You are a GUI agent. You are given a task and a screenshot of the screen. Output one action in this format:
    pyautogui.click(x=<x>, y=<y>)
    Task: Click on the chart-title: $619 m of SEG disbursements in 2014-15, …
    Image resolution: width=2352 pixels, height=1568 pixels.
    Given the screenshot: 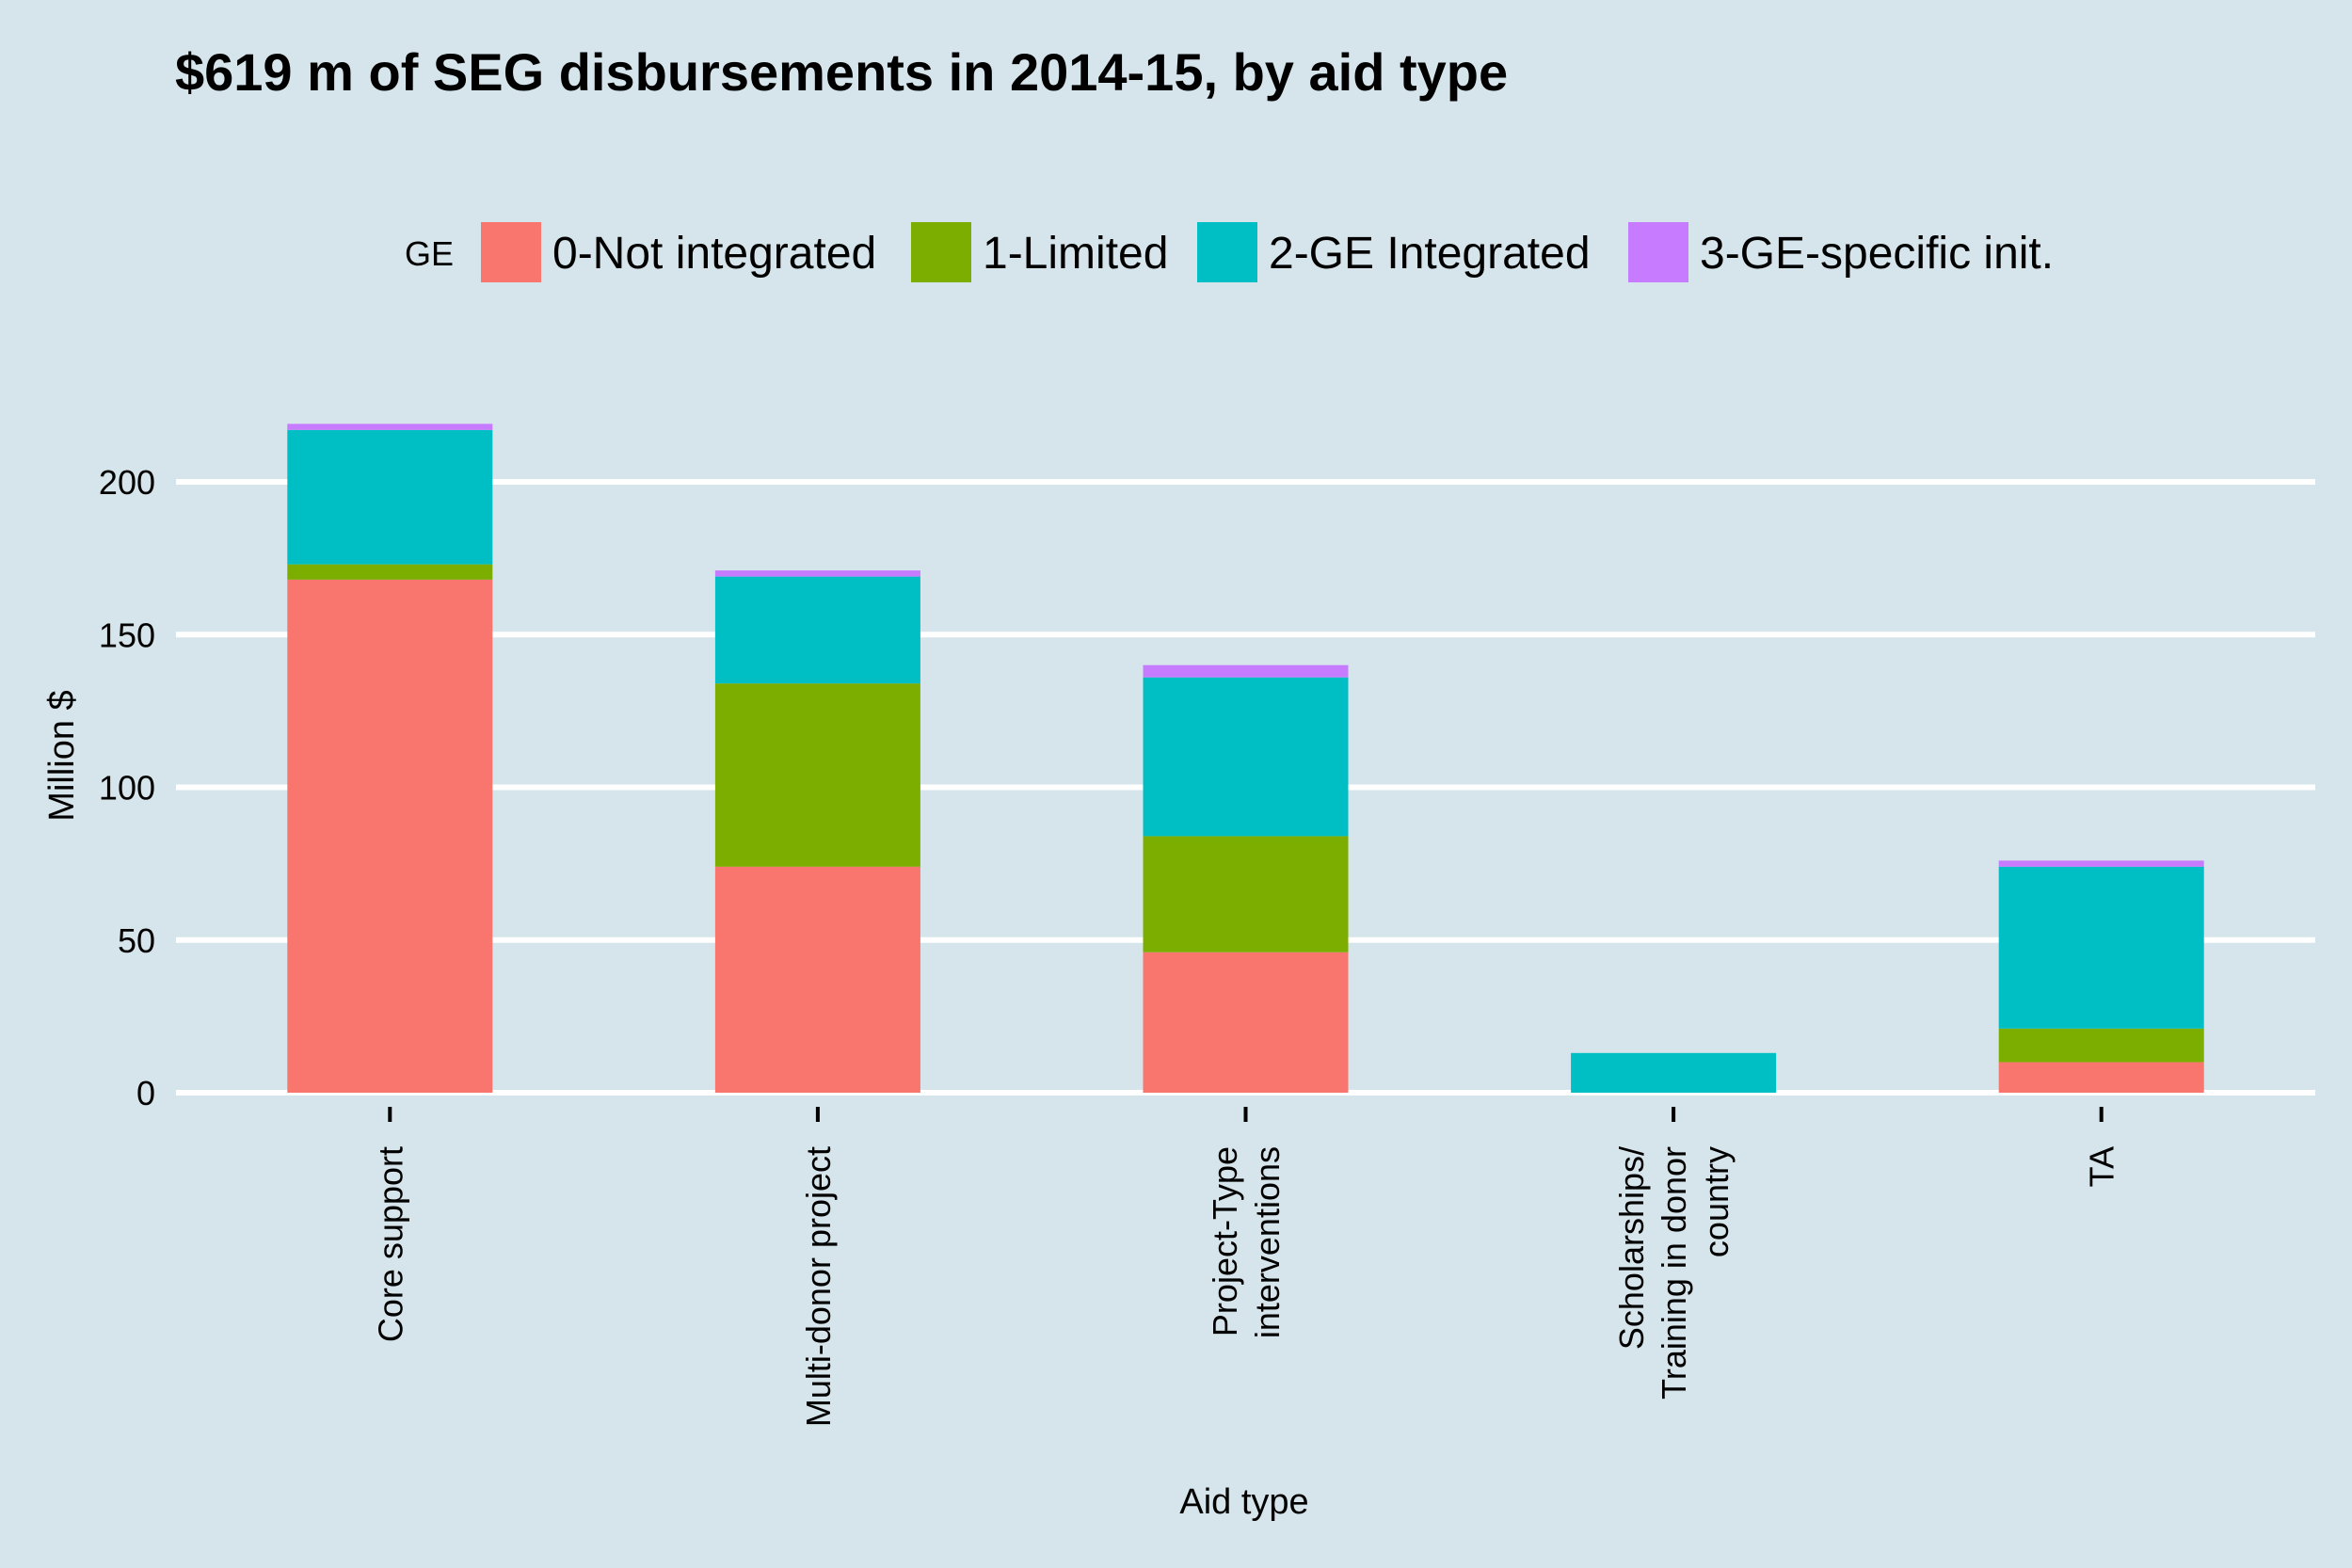 What is the action you would take?
    pyautogui.click(x=841, y=72)
    